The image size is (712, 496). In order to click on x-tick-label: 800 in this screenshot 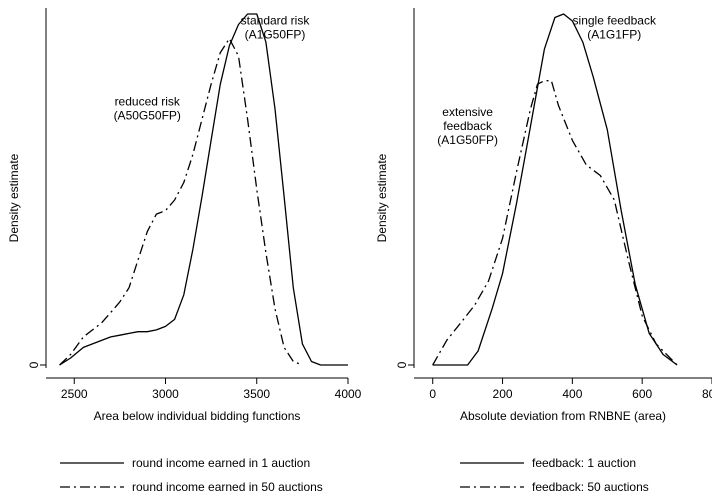, I will do `click(707, 394)`.